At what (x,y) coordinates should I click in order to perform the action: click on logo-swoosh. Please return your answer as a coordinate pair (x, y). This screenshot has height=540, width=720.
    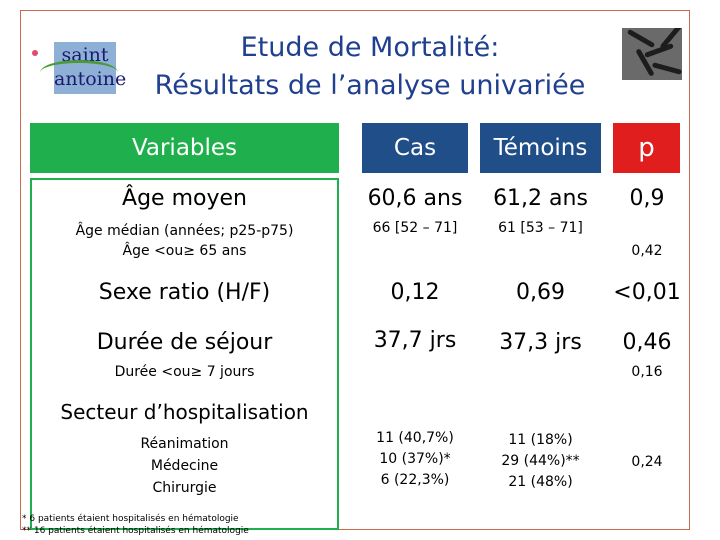
    Looking at the image, I should click on (79, 72).